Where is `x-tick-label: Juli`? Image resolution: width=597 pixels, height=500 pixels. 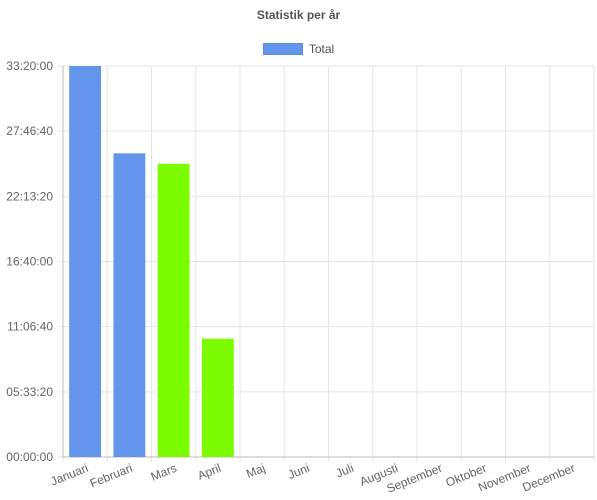
x-tick-label: Juli is located at coordinates (345, 471).